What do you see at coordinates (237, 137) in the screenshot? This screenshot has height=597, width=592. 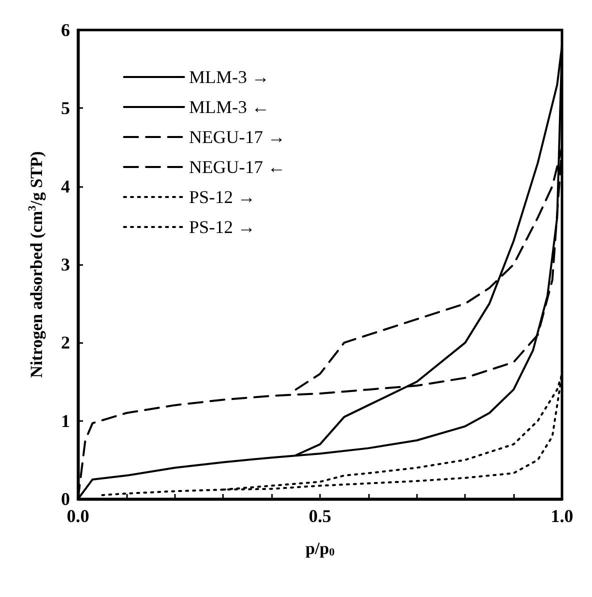 I see `legend-label: NEGU-17 →` at bounding box center [237, 137].